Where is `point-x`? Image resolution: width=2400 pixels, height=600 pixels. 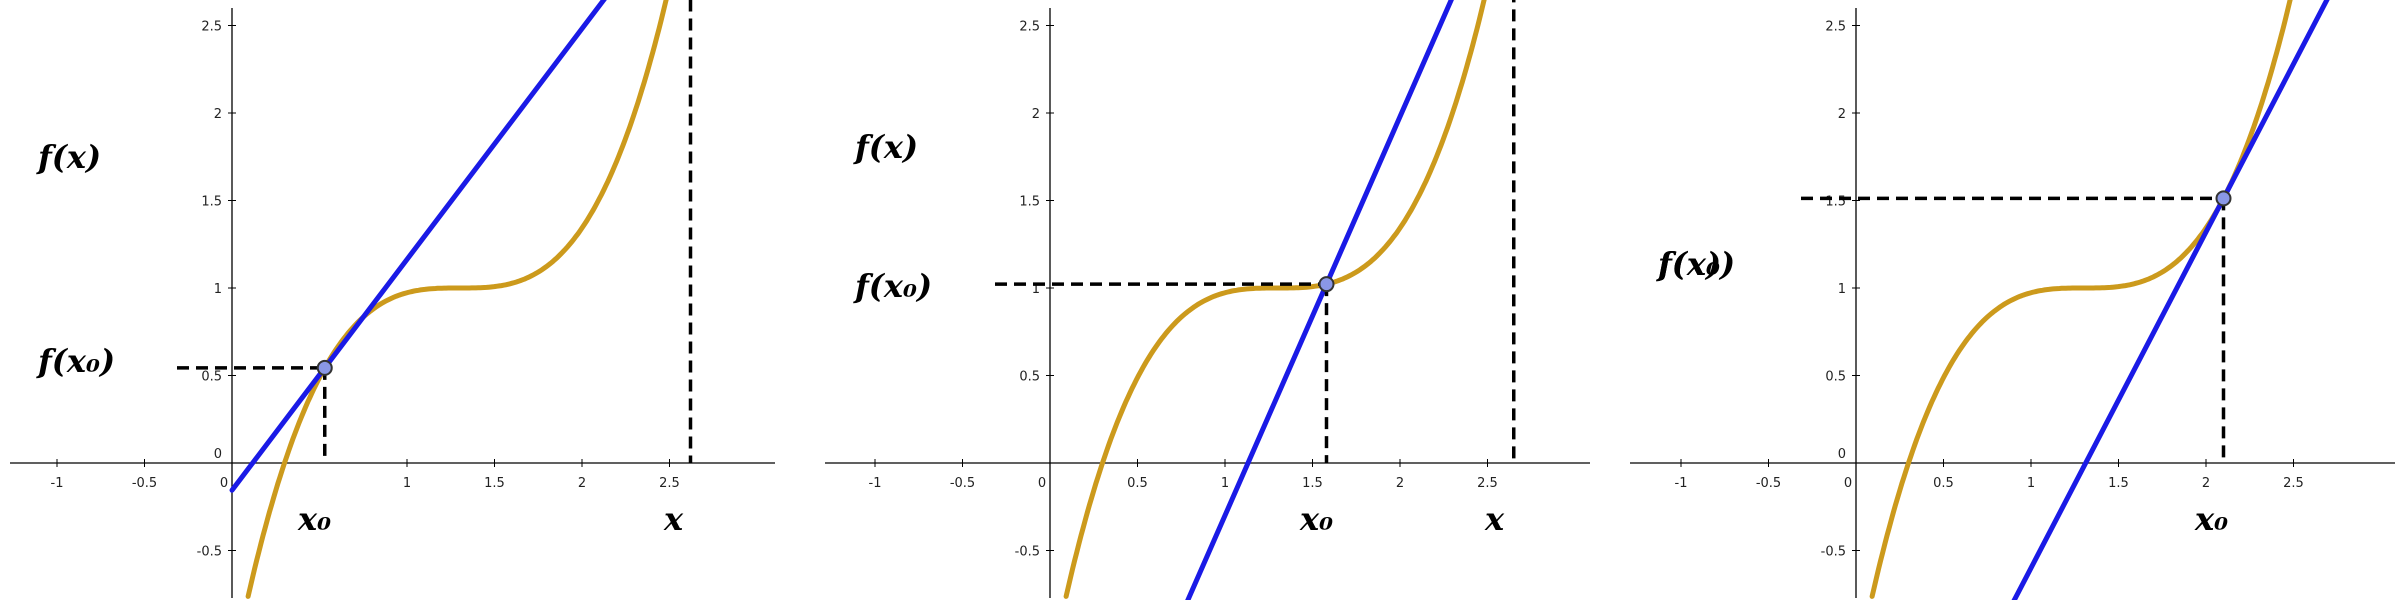
point-x is located at coordinates (2223, 198).